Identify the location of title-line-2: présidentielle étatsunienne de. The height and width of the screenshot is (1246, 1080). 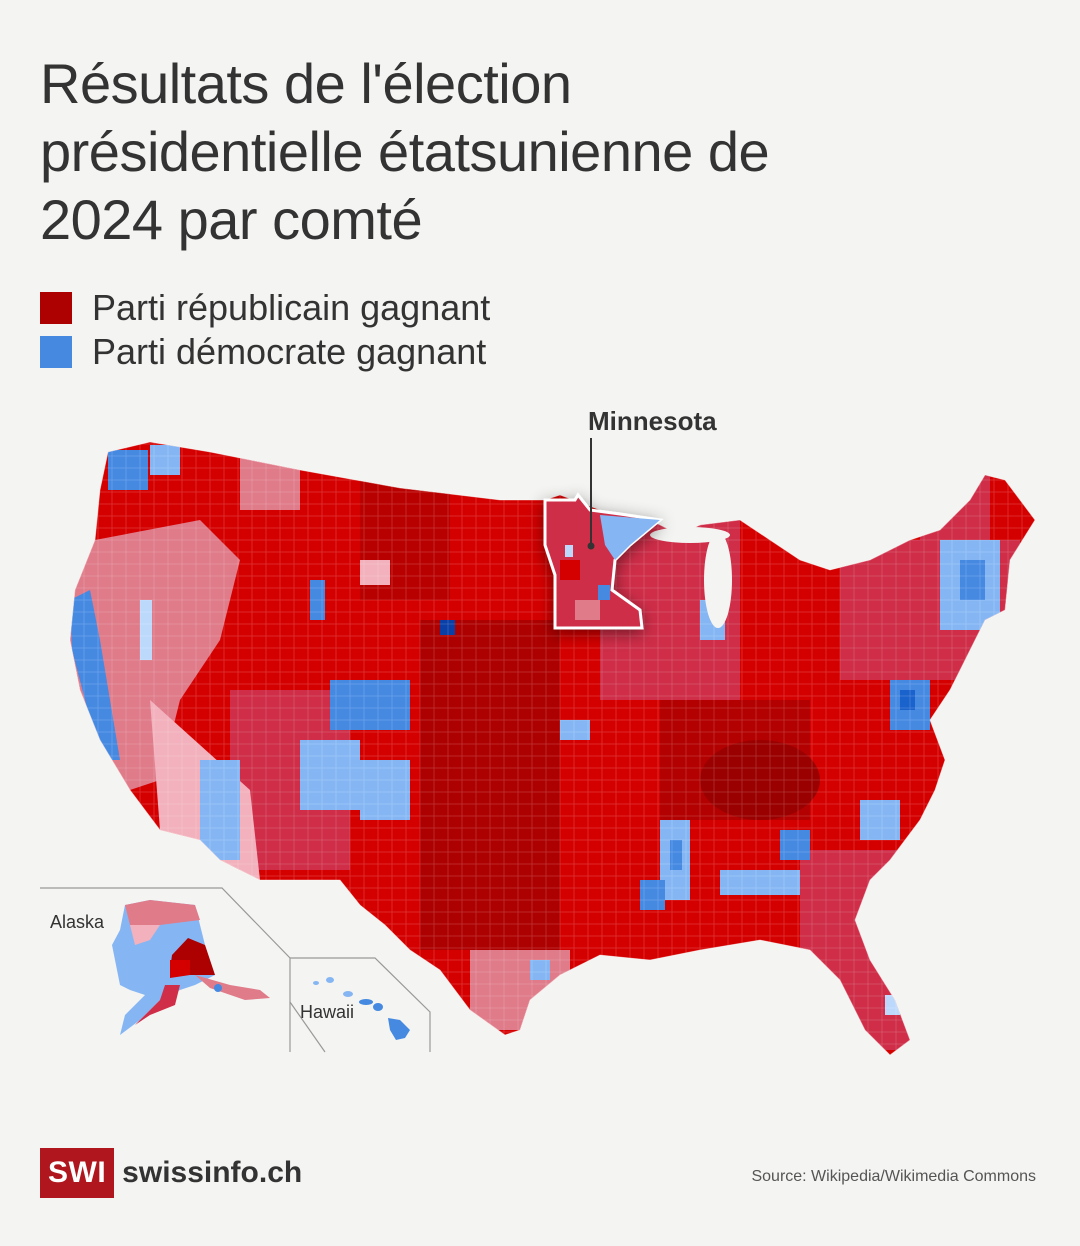
(405, 151).